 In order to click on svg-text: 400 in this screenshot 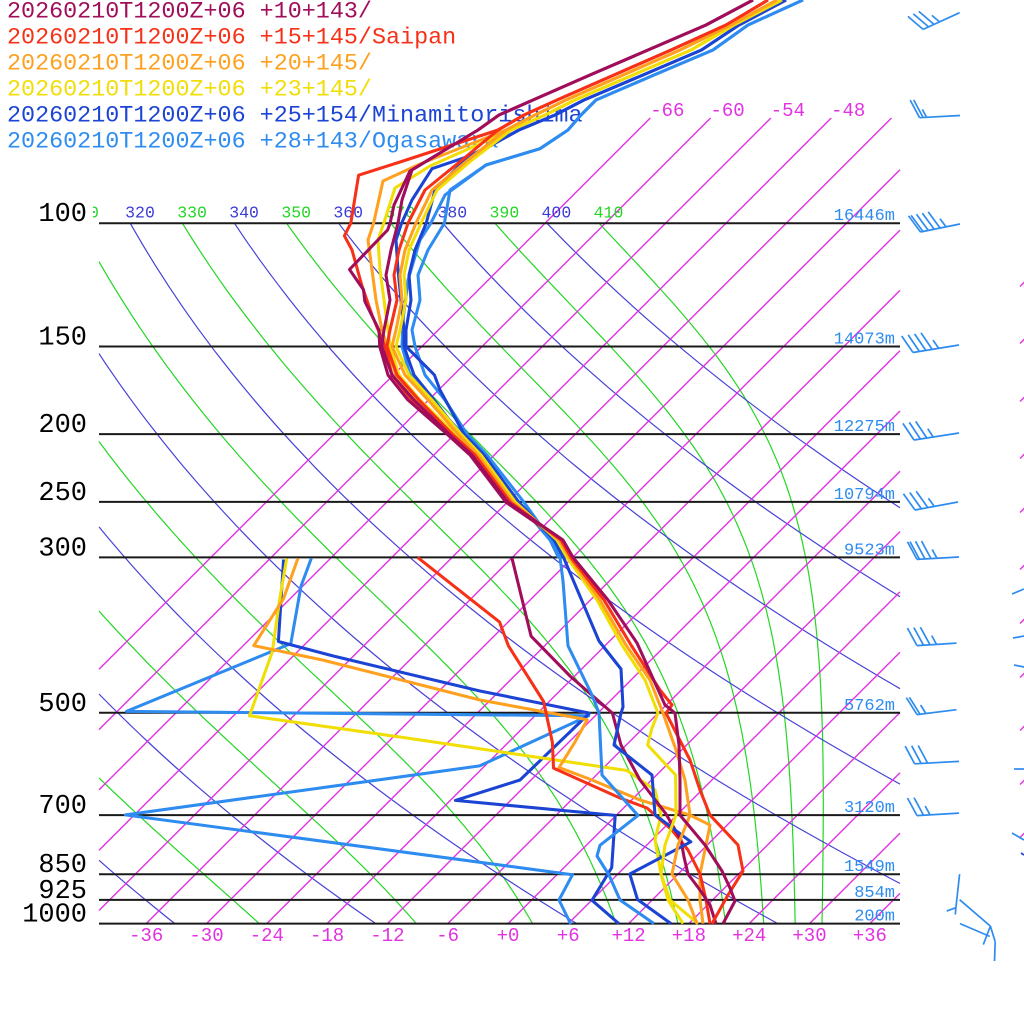, I will do `click(557, 213)`.